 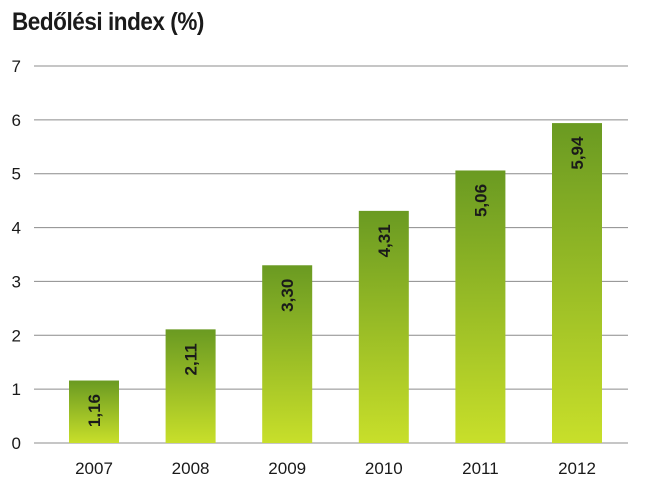 What do you see at coordinates (16, 389) in the screenshot?
I see `y-tick-label: 1` at bounding box center [16, 389].